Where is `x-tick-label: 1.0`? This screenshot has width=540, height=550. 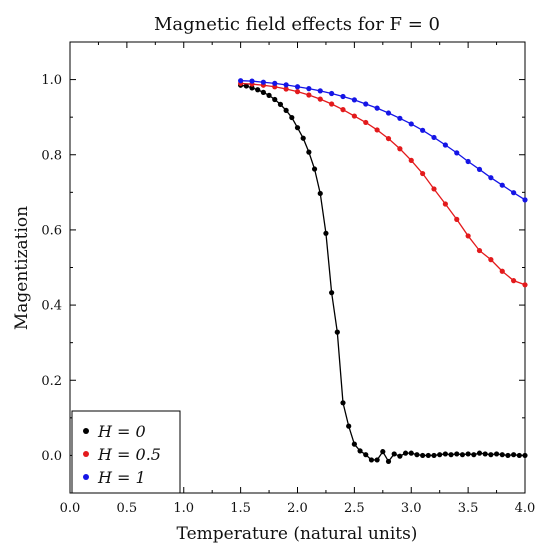 x-tick-label: 1.0 is located at coordinates (183, 508).